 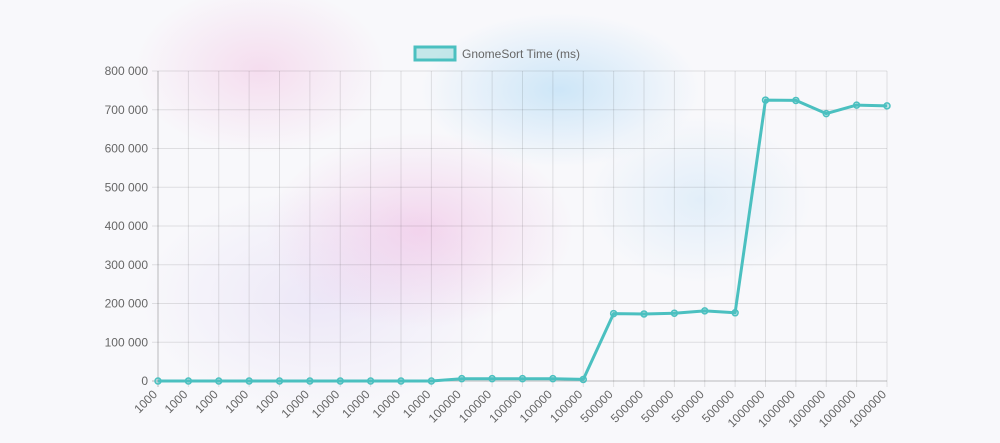 I want to click on y-tick-label: 700 000, so click(x=127, y=110).